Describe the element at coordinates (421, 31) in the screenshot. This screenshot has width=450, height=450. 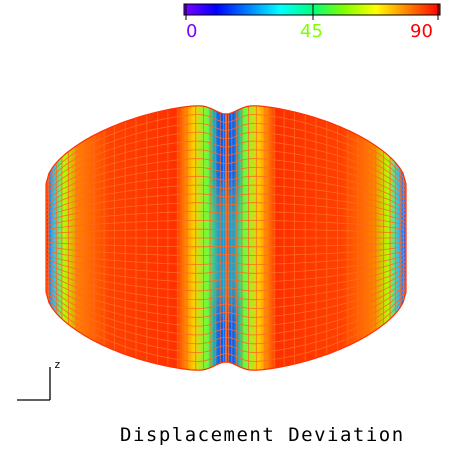
I see `colorbar-max-label: 90` at that location.